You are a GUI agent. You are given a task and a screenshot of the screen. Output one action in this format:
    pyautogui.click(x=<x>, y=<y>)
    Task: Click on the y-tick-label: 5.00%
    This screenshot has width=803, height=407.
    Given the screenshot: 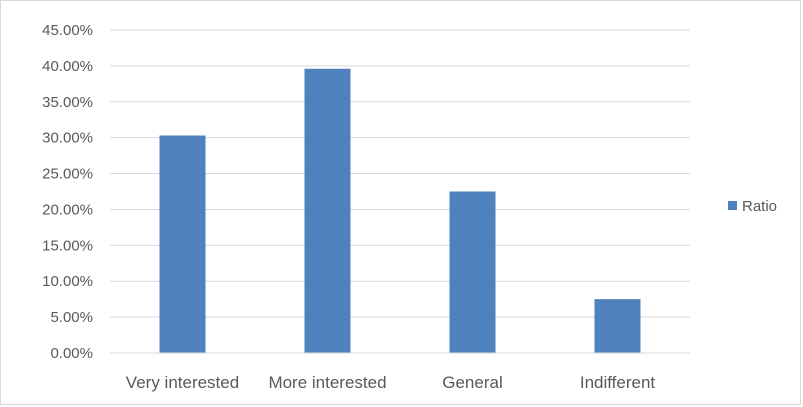 What is the action you would take?
    pyautogui.click(x=71, y=317)
    